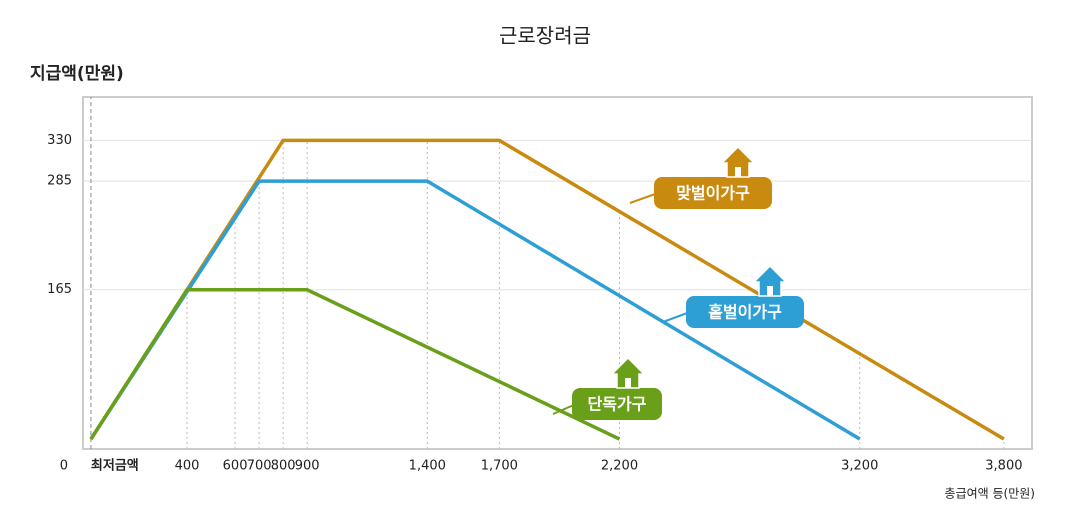 This screenshot has height=526, width=1091. What do you see at coordinates (59, 140) in the screenshot?
I see `y-tick-label: 330` at bounding box center [59, 140].